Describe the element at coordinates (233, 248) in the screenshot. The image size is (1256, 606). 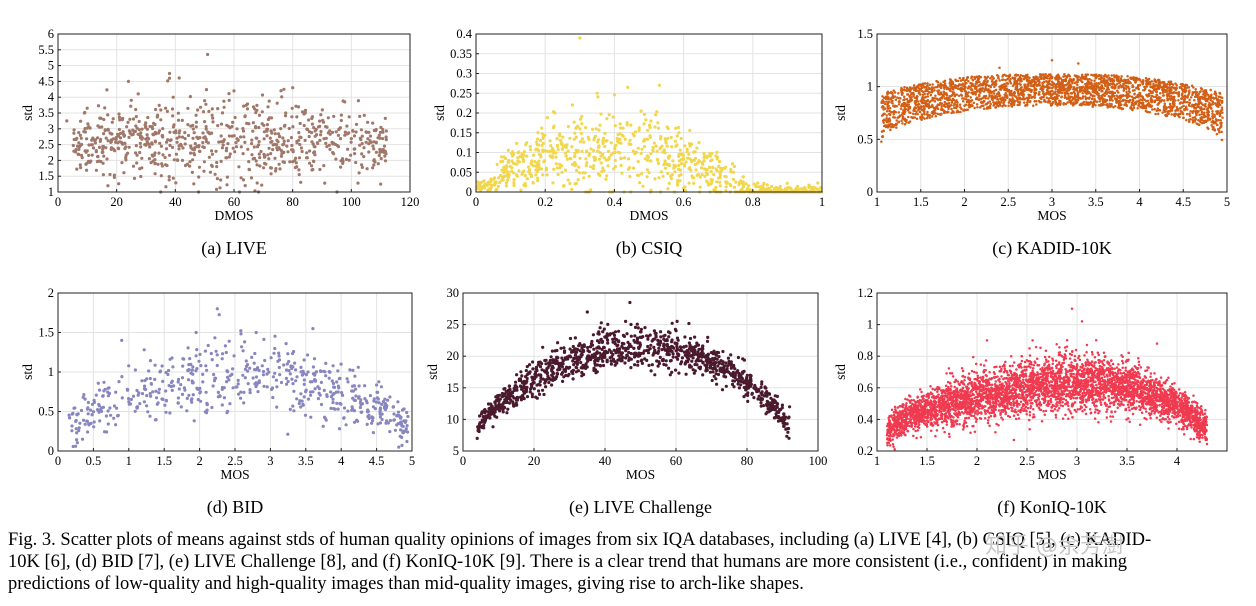
I see `subcaption: (a) LIVE` at that location.